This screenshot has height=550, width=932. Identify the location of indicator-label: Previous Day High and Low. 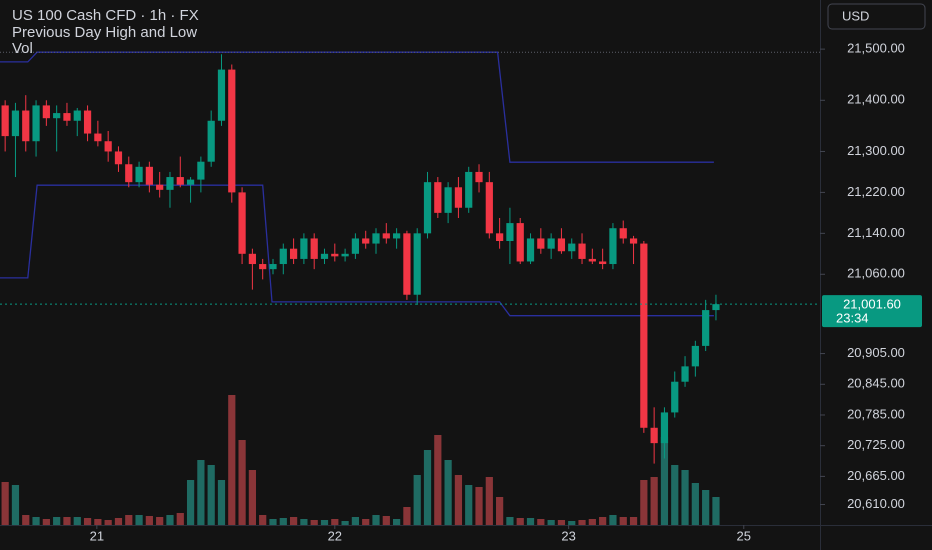
(104, 32).